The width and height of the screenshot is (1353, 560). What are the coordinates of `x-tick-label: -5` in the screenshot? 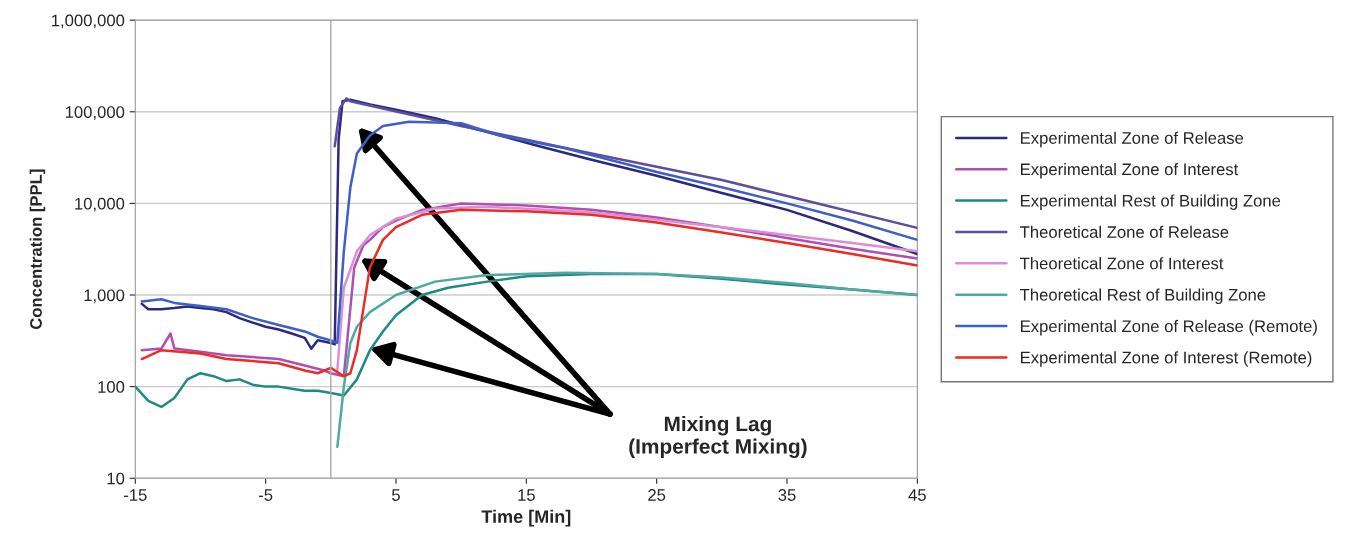 It's located at (265, 495).